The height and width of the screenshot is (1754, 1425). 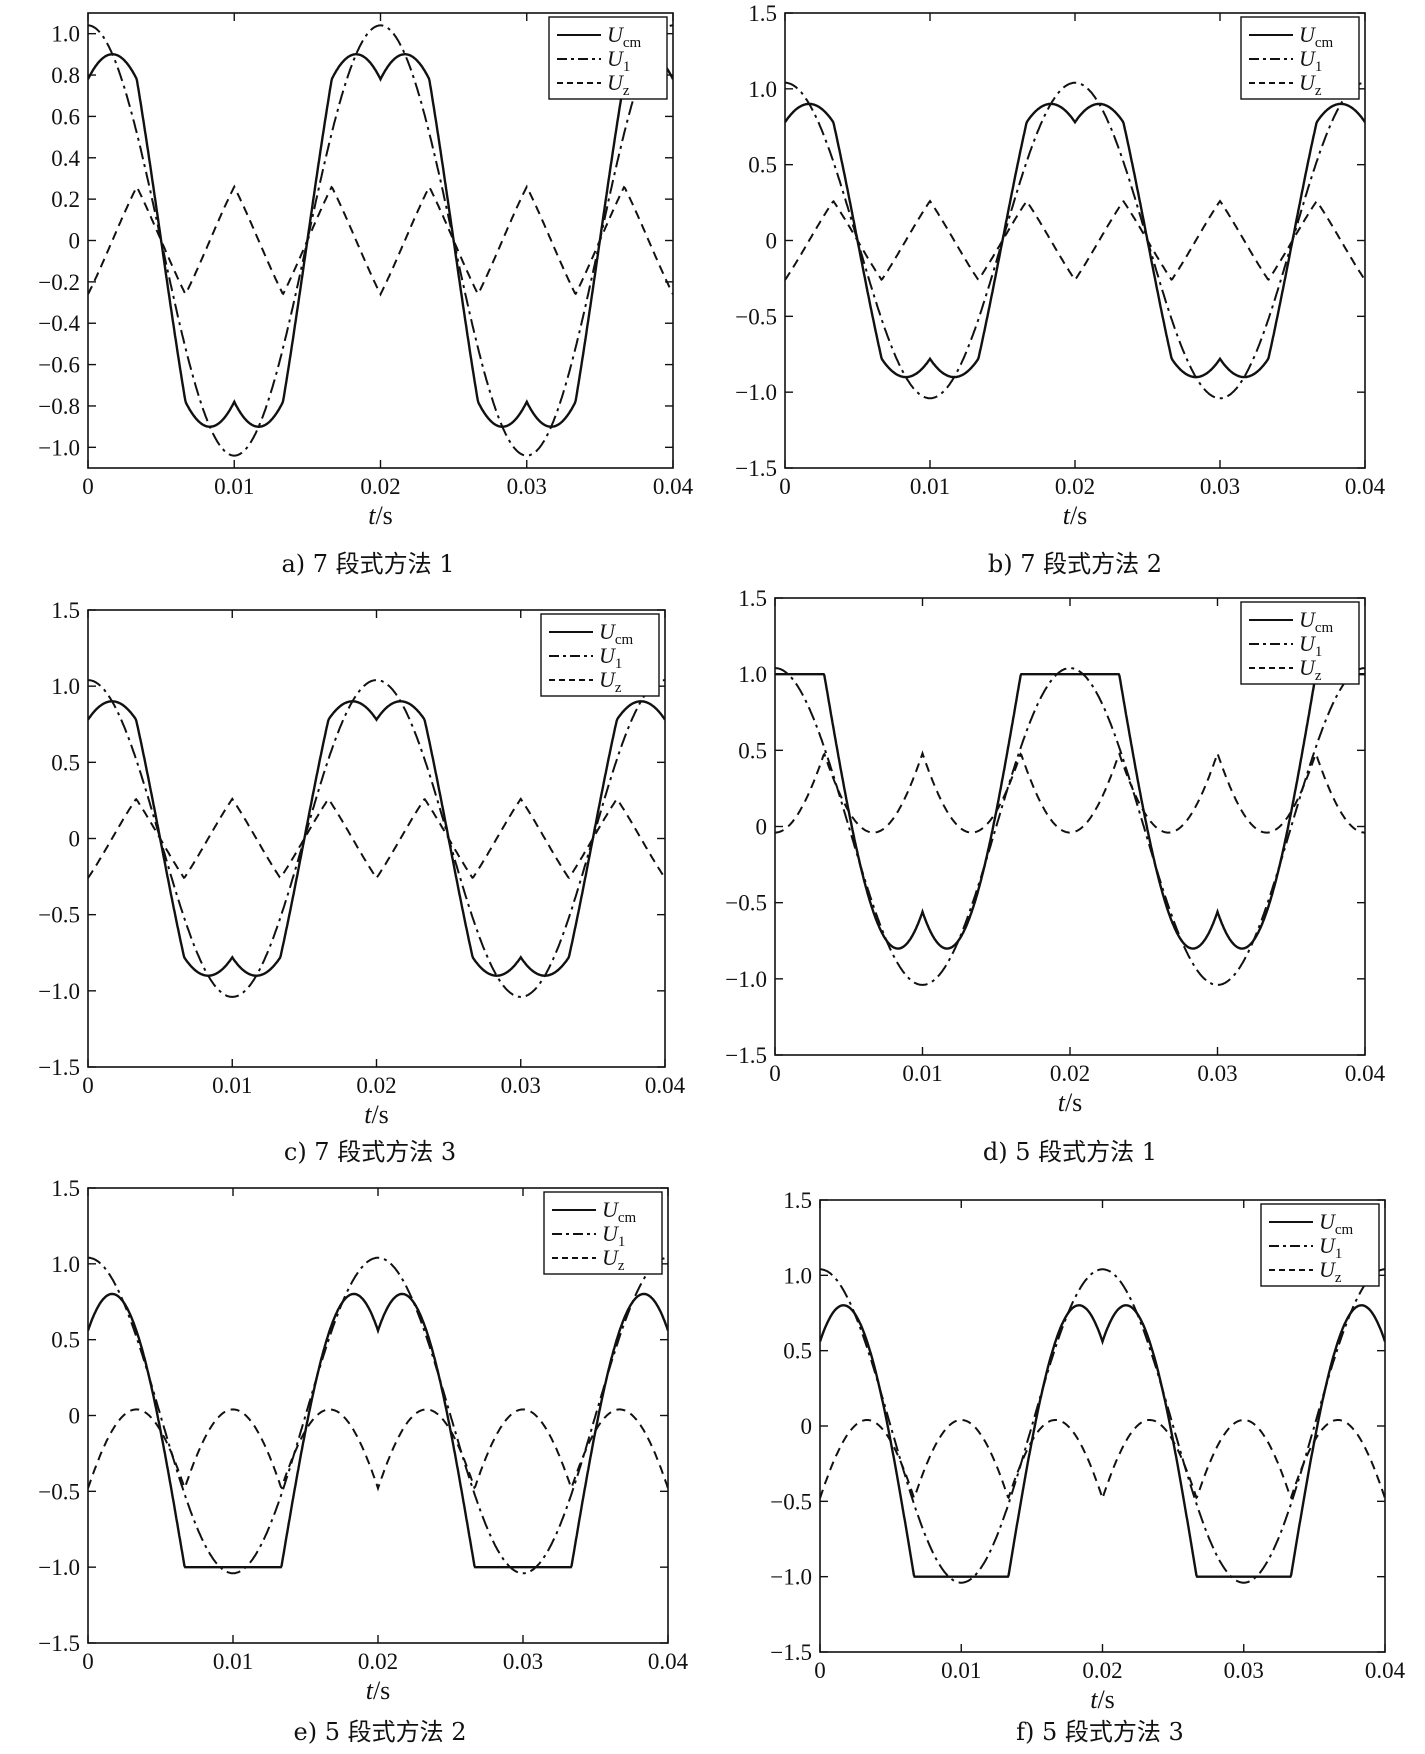 I want to click on panel-caption: c) 7 段式方法 3, so click(x=370, y=1152).